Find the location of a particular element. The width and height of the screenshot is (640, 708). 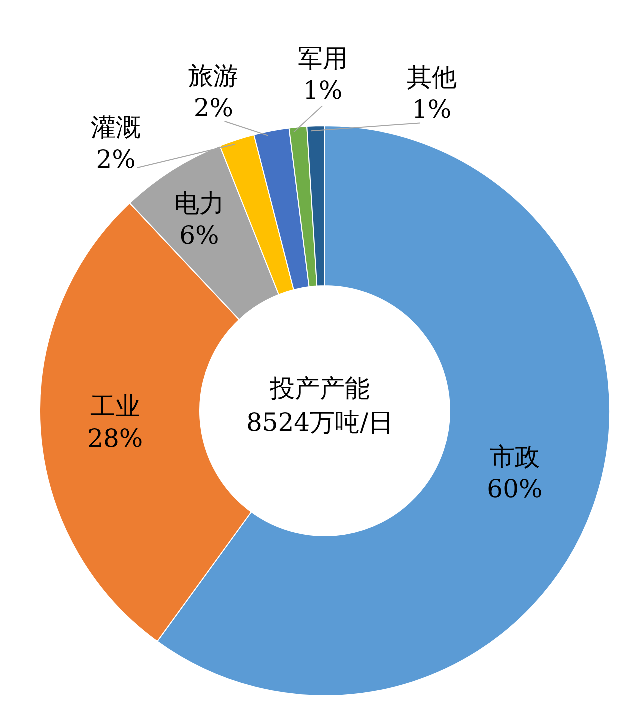

slice-label: 电力 is located at coordinates (199, 203).